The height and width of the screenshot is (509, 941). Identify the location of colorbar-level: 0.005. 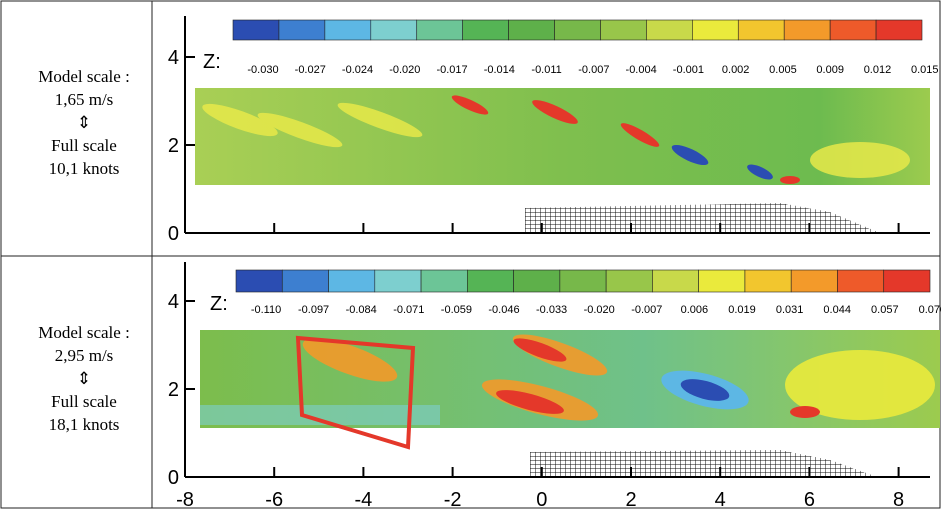
(783, 70).